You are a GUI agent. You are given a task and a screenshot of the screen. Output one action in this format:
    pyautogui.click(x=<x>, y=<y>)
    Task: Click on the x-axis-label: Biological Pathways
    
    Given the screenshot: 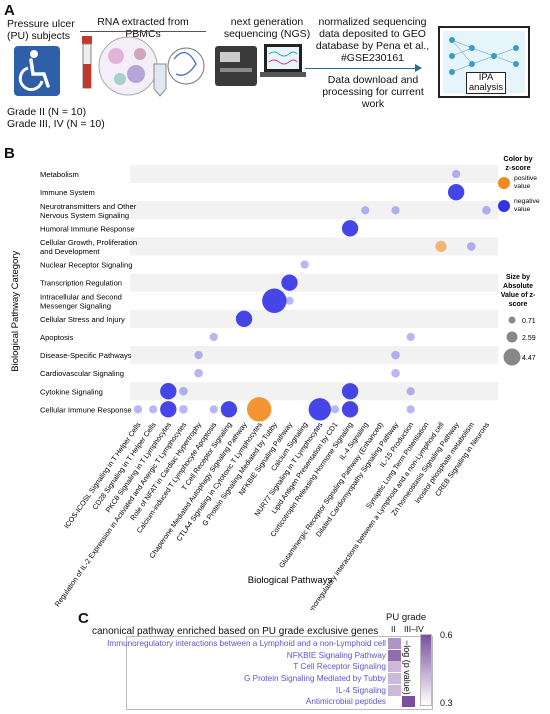 What is the action you would take?
    pyautogui.click(x=290, y=580)
    